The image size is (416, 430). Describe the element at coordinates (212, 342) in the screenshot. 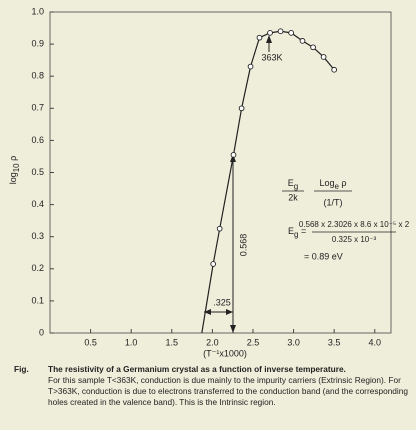

I see `x-tick-label: 2.0` at that location.